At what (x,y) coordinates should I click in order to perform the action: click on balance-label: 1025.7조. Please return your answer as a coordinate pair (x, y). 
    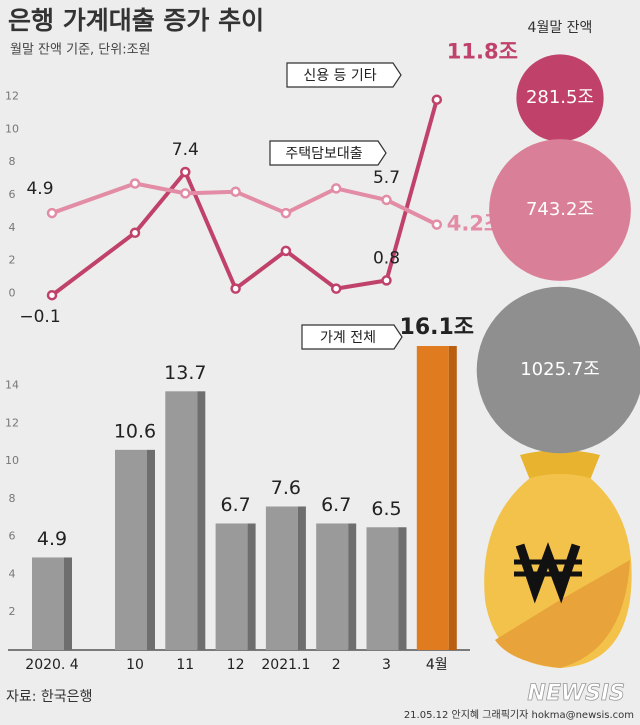
    Looking at the image, I should click on (560, 369).